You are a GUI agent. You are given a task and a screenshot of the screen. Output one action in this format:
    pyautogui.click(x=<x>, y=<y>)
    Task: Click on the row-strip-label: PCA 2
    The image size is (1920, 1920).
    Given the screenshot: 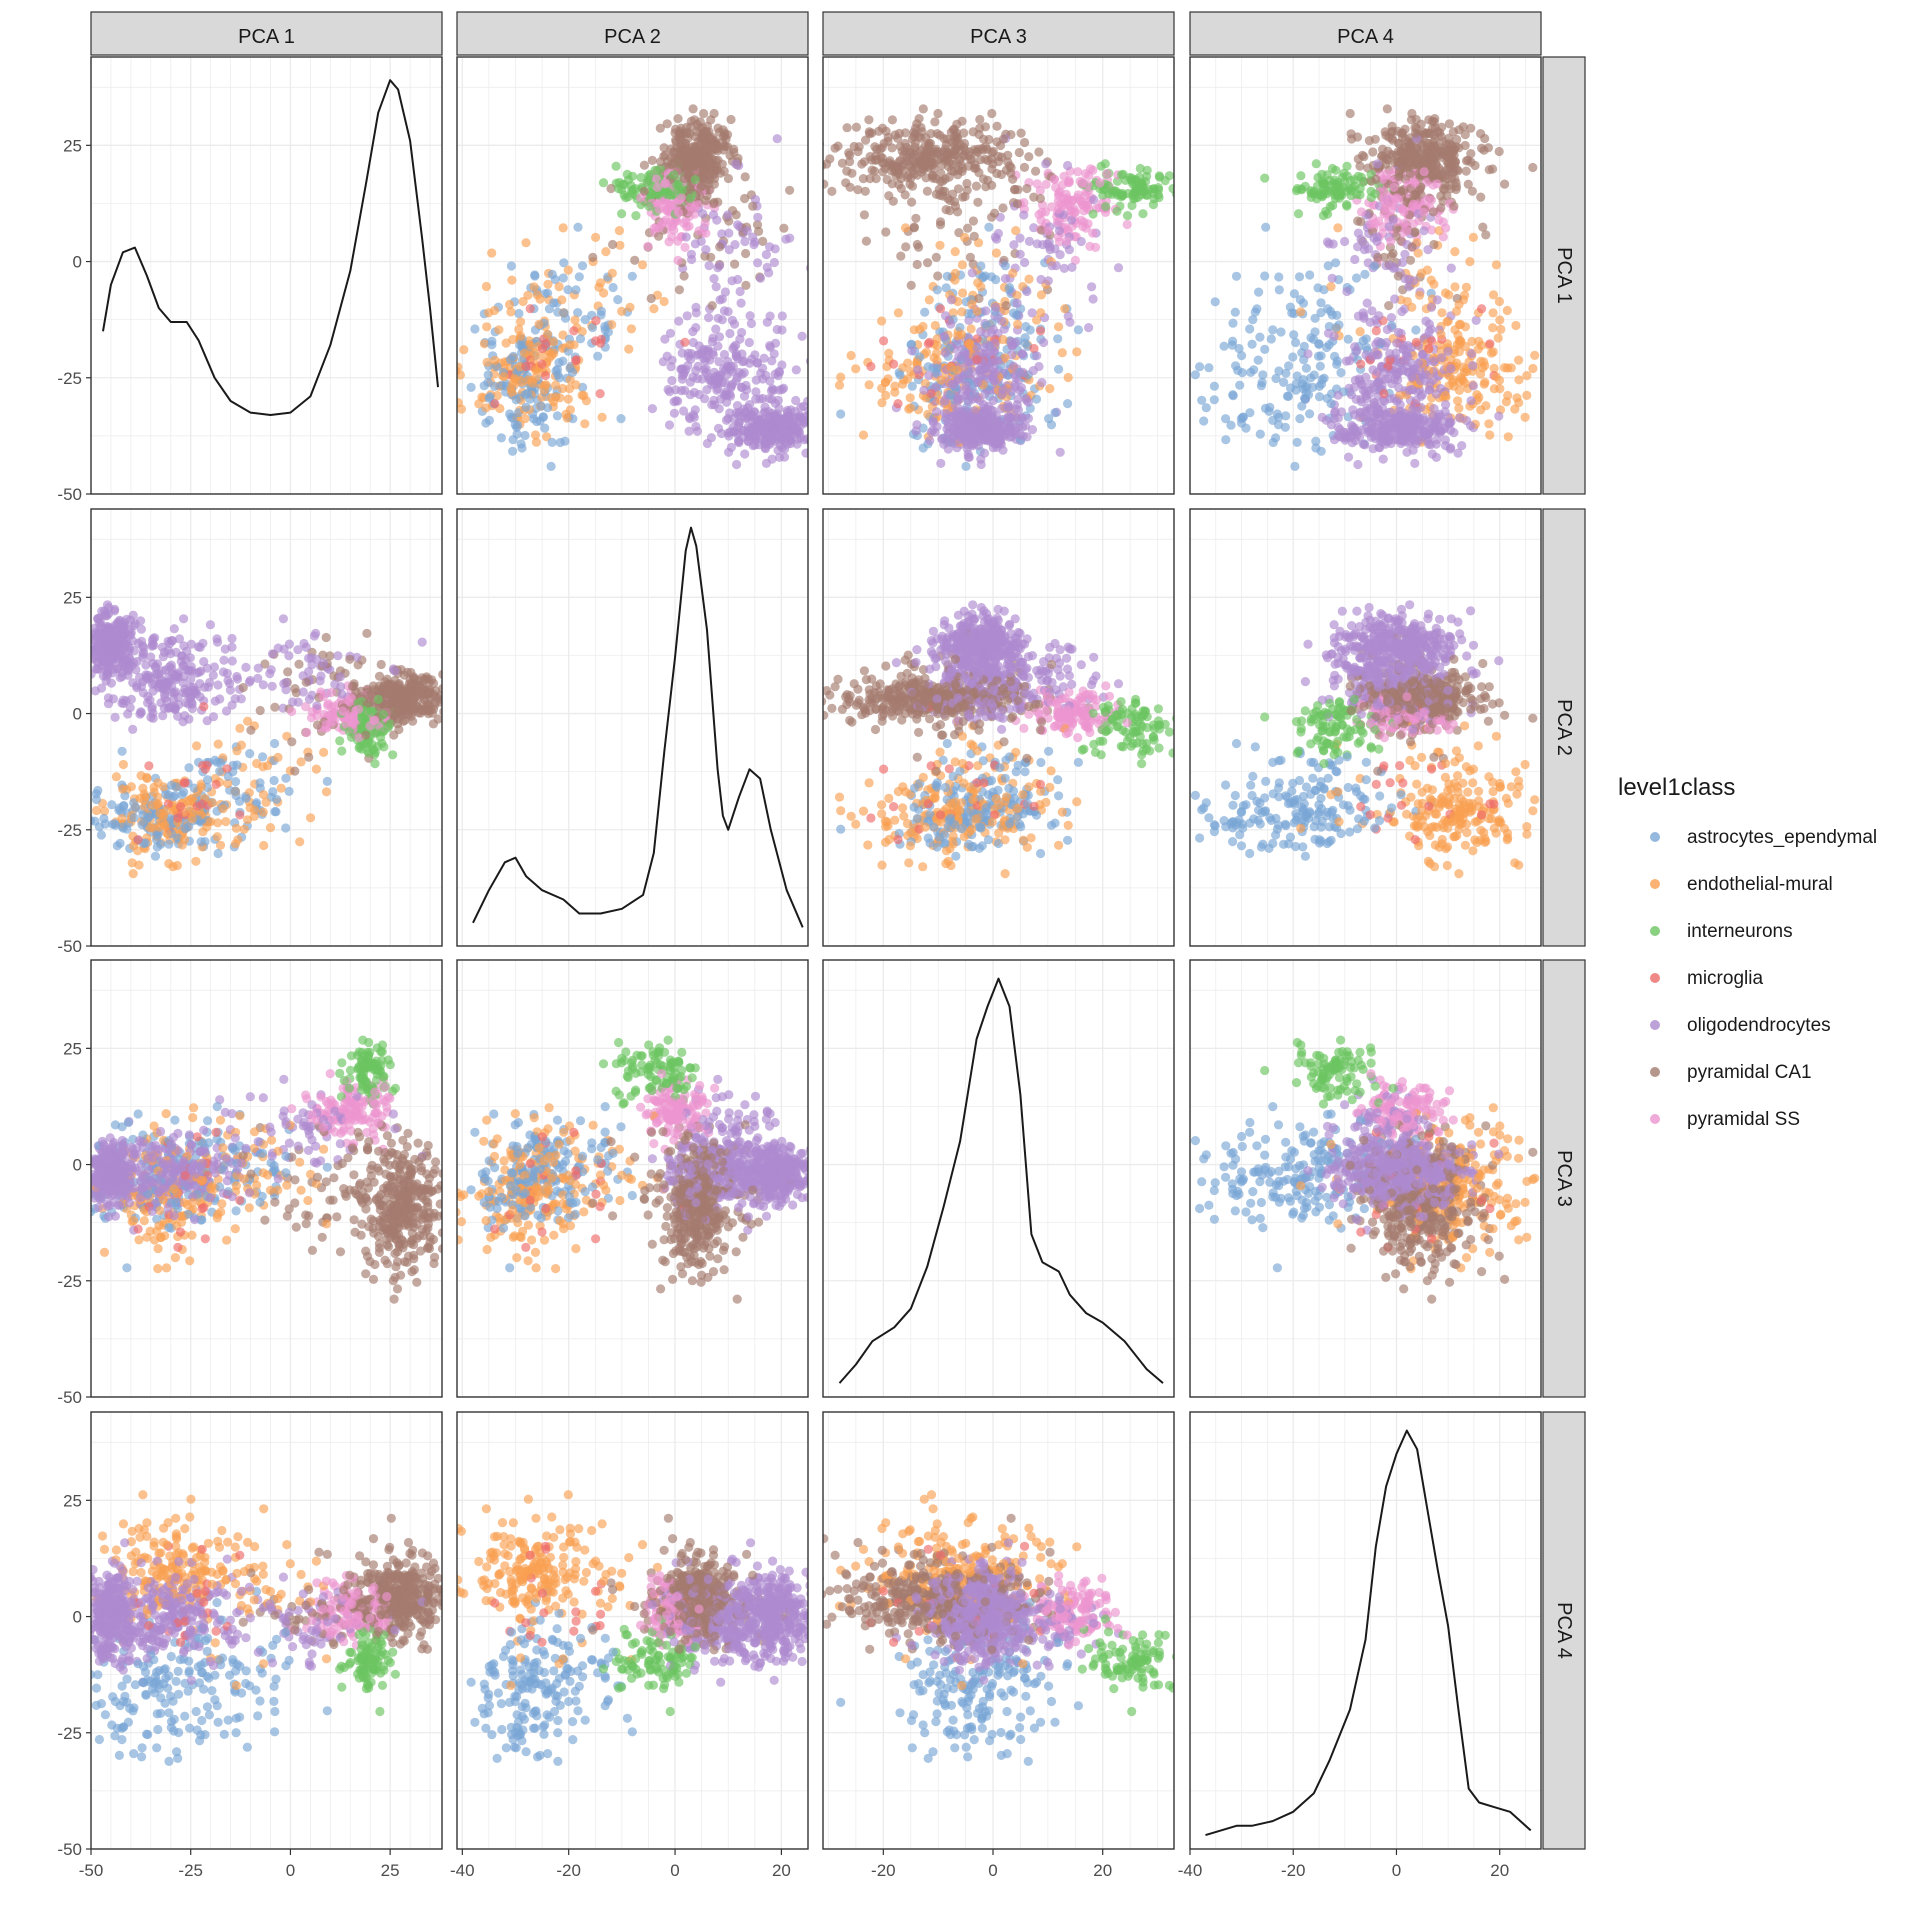 What is the action you would take?
    pyautogui.click(x=1564, y=727)
    